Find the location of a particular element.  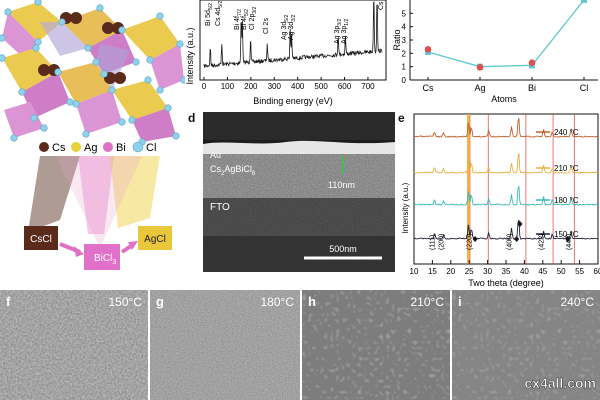

ratio-xtick-label: Bi is located at coordinates (532, 88).